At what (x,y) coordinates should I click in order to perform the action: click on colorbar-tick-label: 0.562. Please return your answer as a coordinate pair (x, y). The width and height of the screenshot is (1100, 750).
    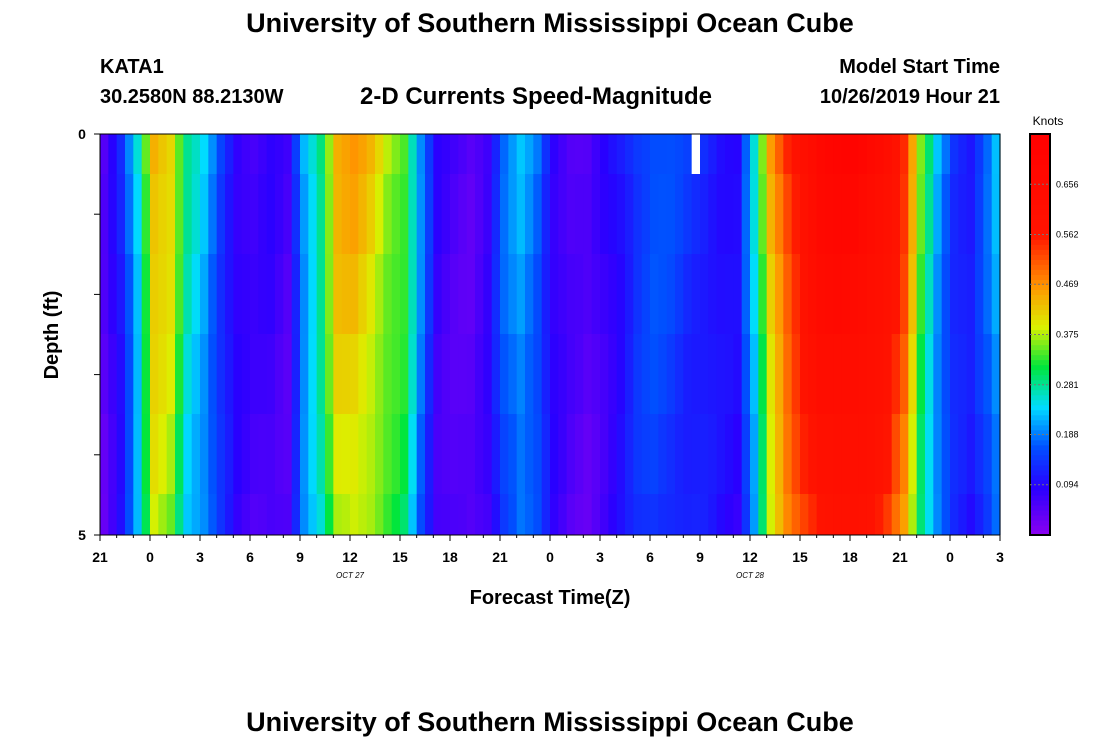
    Looking at the image, I should click on (1067, 235).